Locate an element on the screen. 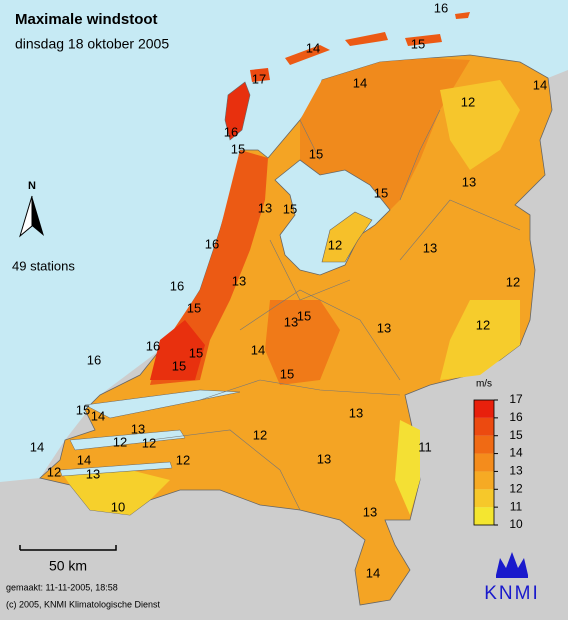 Image resolution: width=568 pixels, height=620 pixels. scale-label: 50 km is located at coordinates (68, 566).